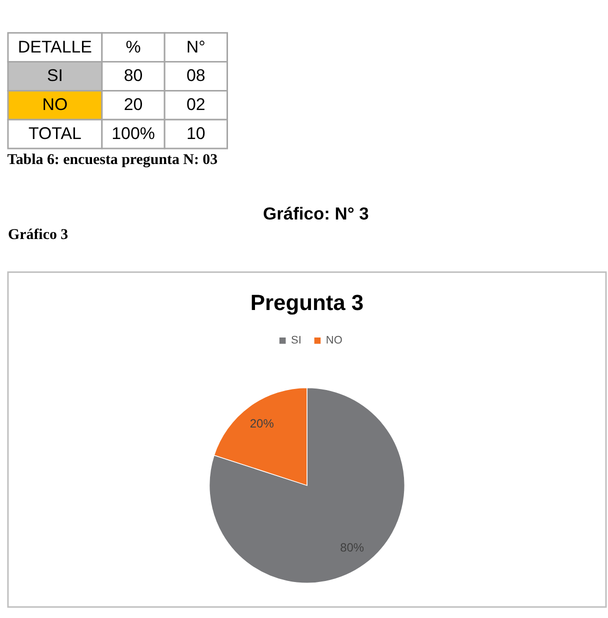 This screenshot has width=608, height=618. What do you see at coordinates (352, 547) in the screenshot?
I see `data-label: 80%` at bounding box center [352, 547].